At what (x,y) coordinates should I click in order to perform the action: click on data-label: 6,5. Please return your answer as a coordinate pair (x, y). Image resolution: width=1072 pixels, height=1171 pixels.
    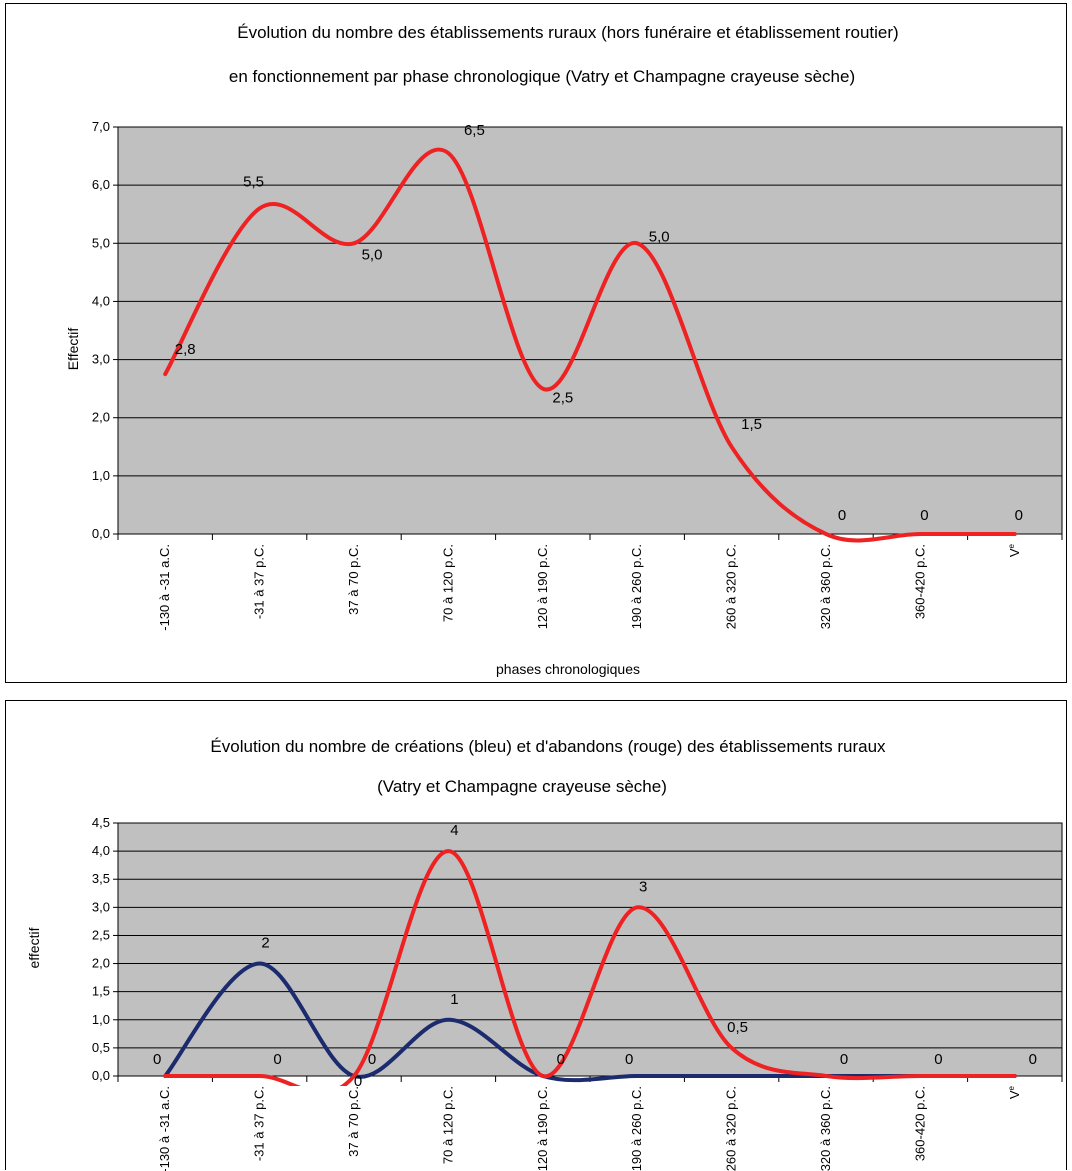
    Looking at the image, I should click on (474, 130).